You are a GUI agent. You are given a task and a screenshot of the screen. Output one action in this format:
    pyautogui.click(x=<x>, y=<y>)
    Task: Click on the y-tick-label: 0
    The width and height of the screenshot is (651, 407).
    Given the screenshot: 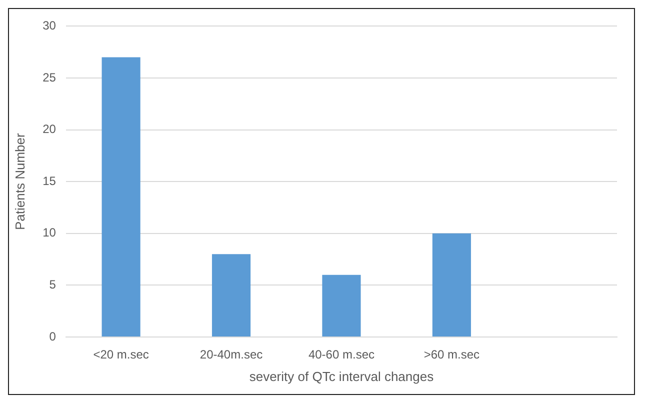 What is the action you would take?
    pyautogui.click(x=52, y=336)
    